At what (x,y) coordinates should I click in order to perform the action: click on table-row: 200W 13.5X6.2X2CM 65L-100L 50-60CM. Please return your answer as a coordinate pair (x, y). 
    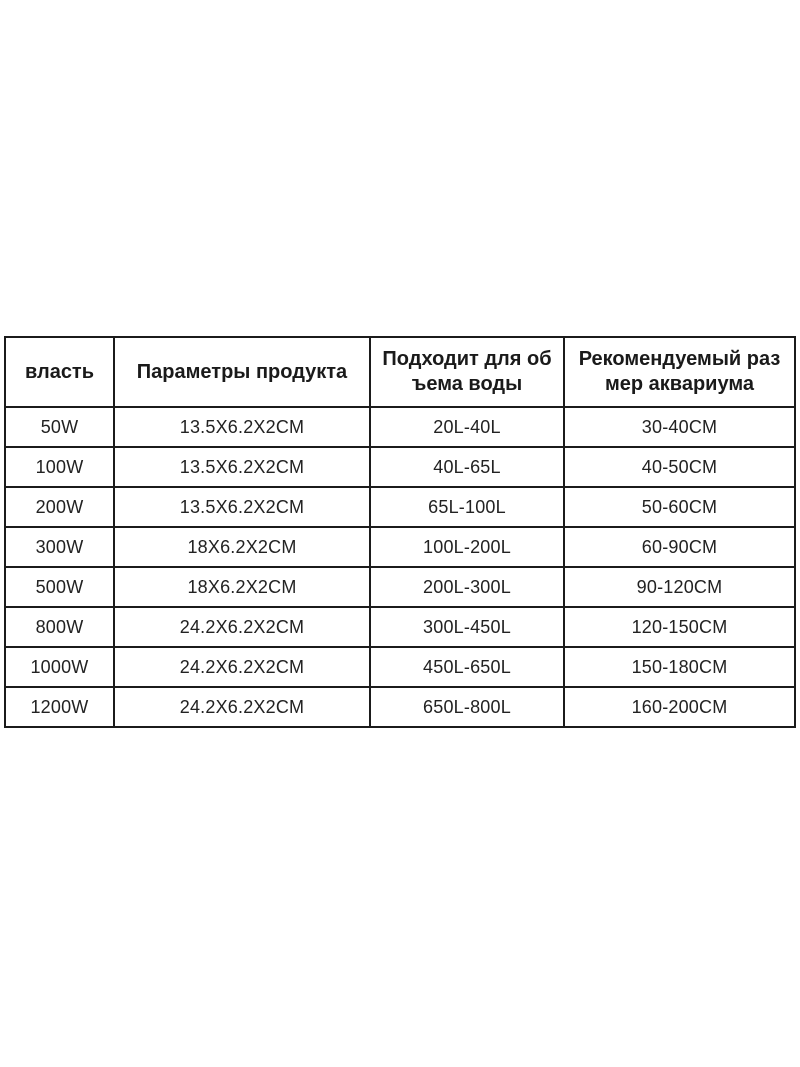
    Looking at the image, I should click on (400, 507).